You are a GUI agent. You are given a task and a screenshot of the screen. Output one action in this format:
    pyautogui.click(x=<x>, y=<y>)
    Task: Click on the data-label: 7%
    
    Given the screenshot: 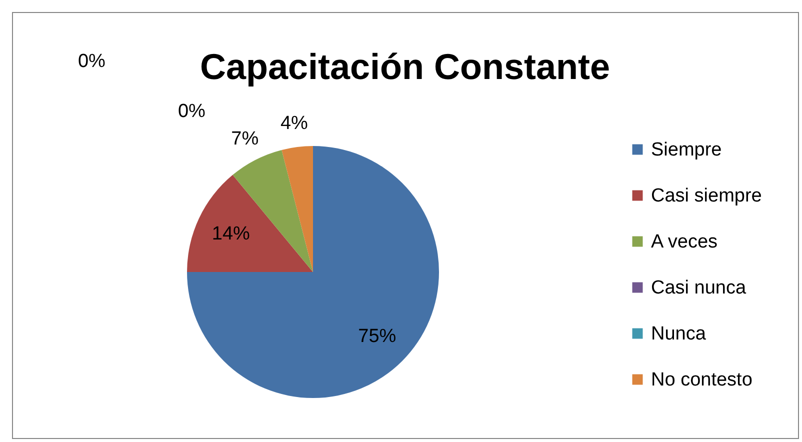 What is the action you would take?
    pyautogui.click(x=245, y=139)
    